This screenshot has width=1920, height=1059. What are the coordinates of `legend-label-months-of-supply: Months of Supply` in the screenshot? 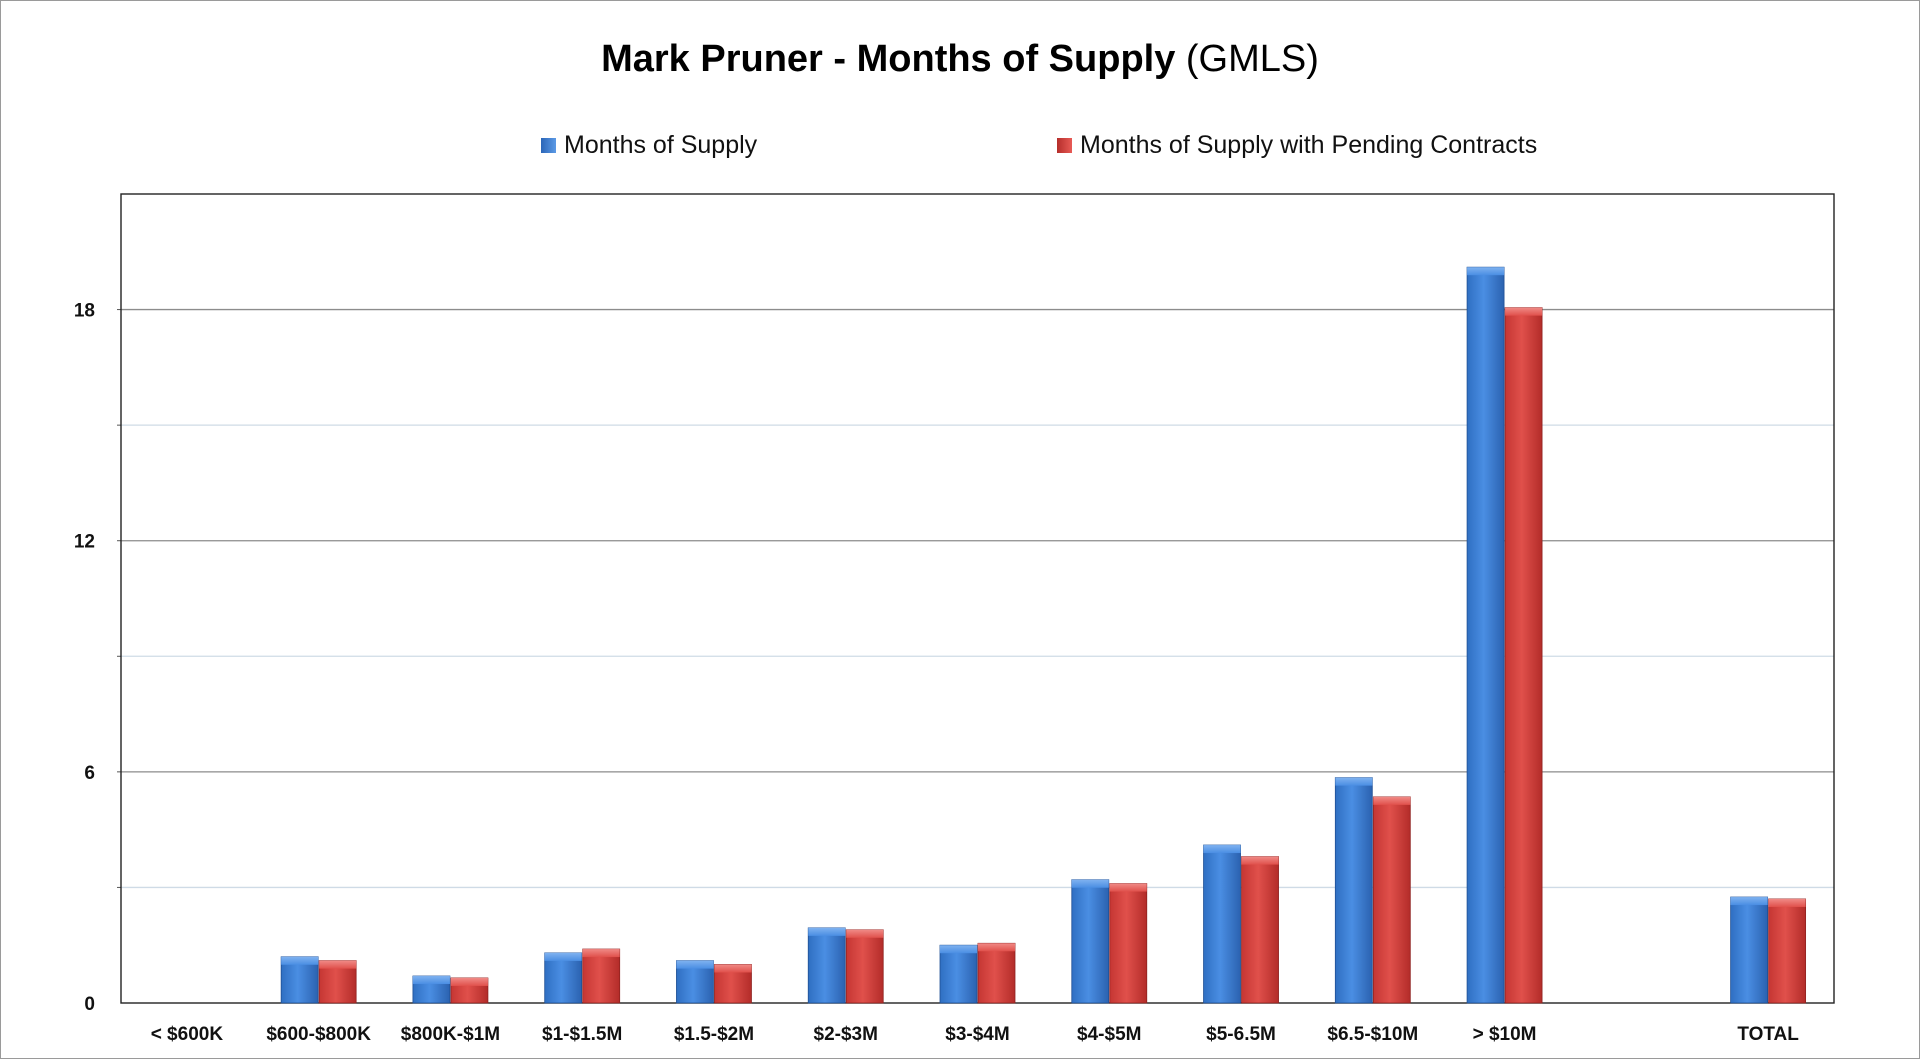 It's located at (661, 145).